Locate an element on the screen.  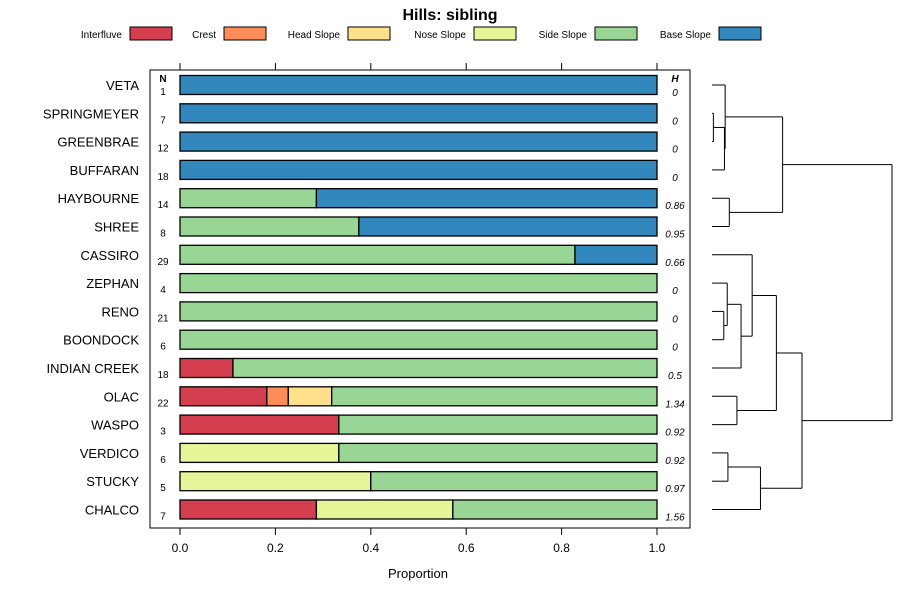
bar-veta-base-slope is located at coordinates (418, 85).